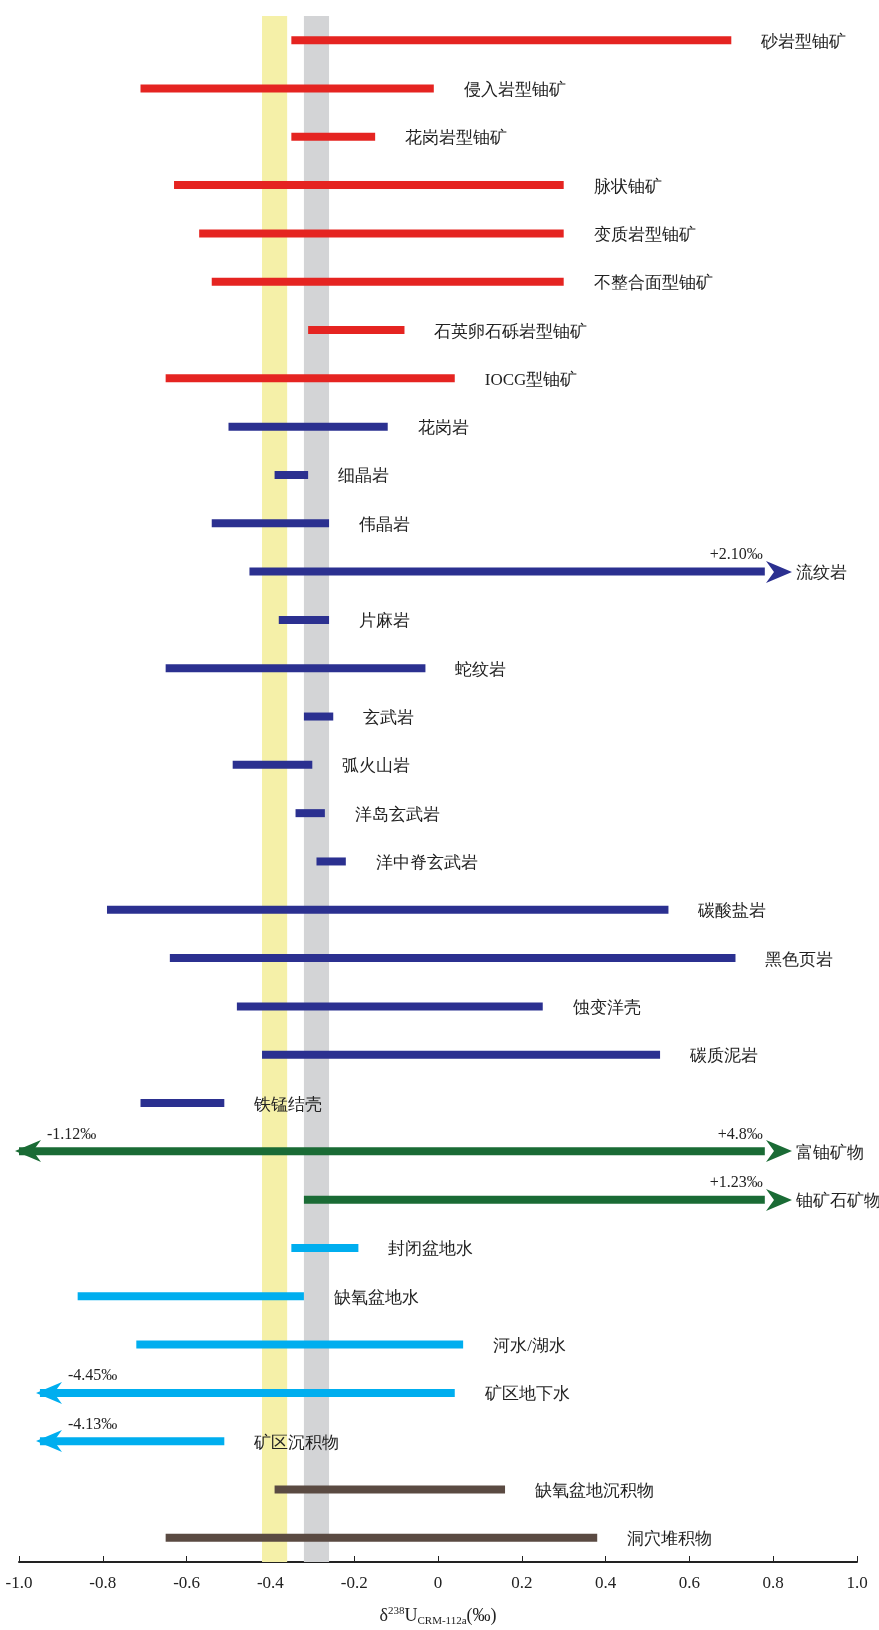 The image size is (879, 1630). Describe the element at coordinates (296, 1442) in the screenshot. I see `y-tick-label: 矿区沉积物` at that location.